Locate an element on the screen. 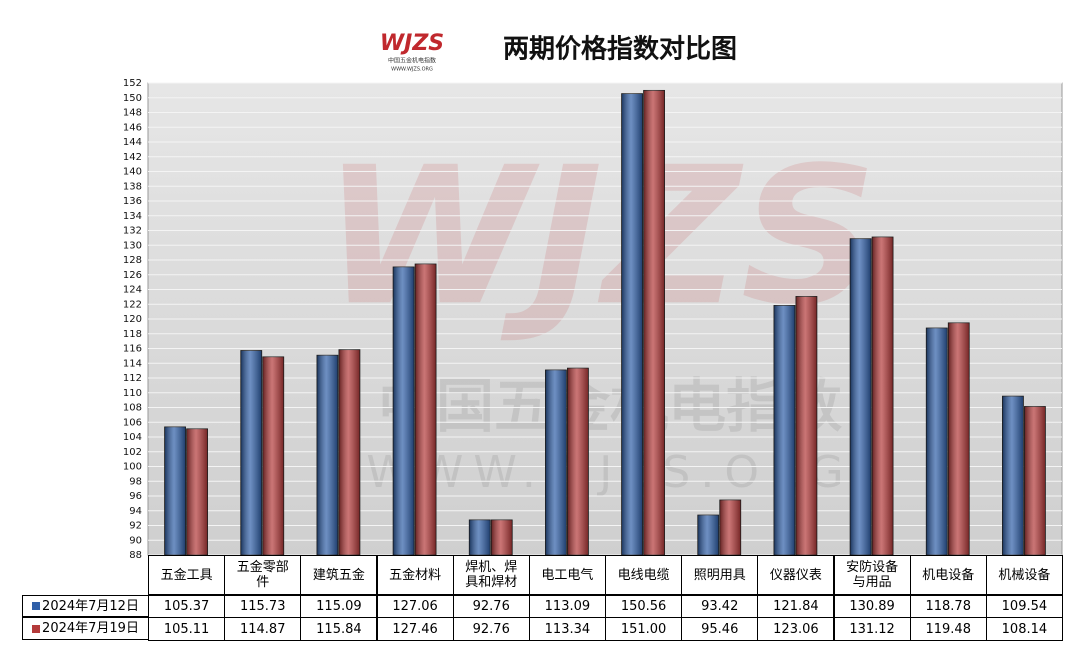  table-value: 123.06 is located at coordinates (796, 629).